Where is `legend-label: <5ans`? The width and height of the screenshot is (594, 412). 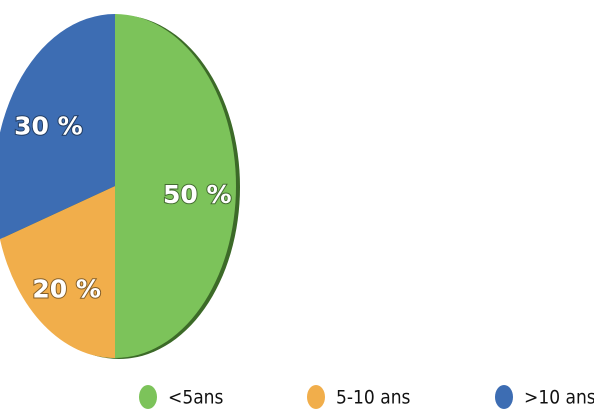
legend-label: <5ans is located at coordinates (196, 398).